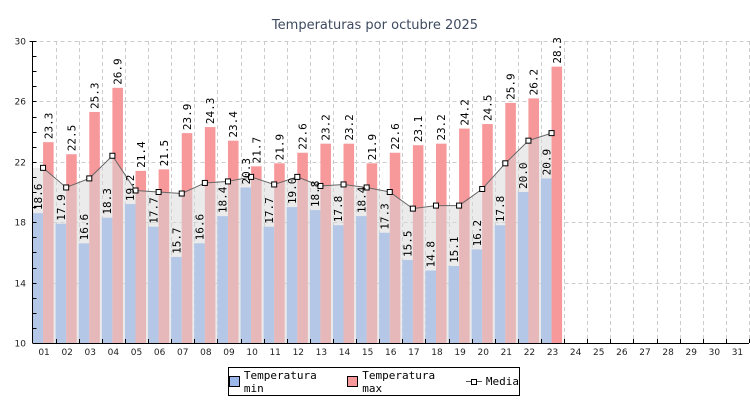 This screenshot has width=750, height=400. I want to click on data-label-max: 23.1, so click(418, 129).